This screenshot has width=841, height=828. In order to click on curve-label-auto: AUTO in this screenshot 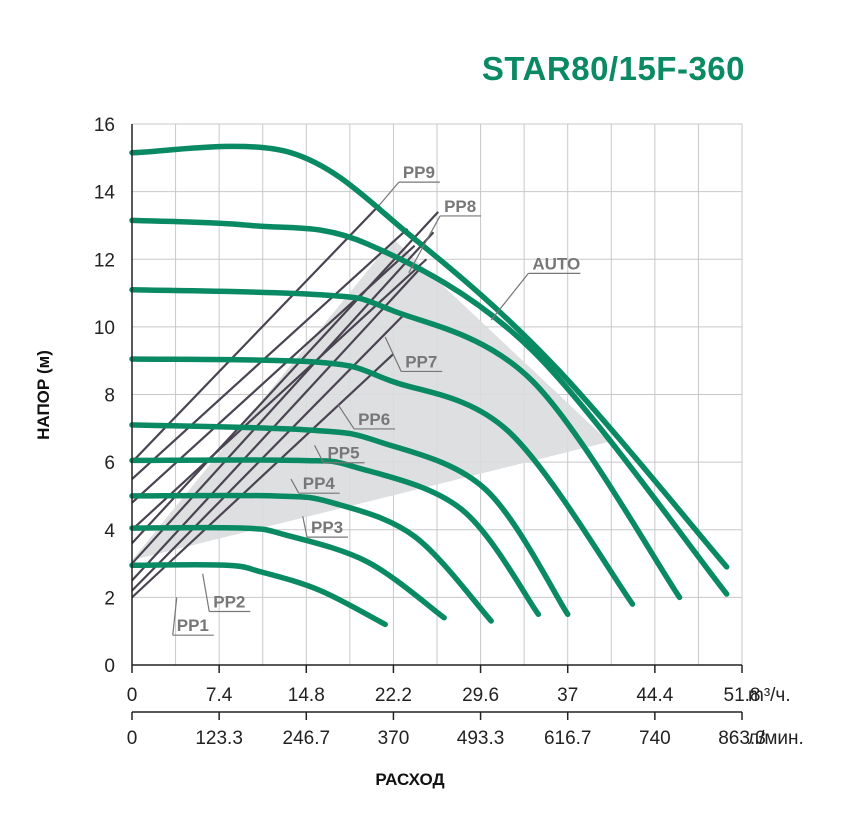, I will do `click(556, 263)`.